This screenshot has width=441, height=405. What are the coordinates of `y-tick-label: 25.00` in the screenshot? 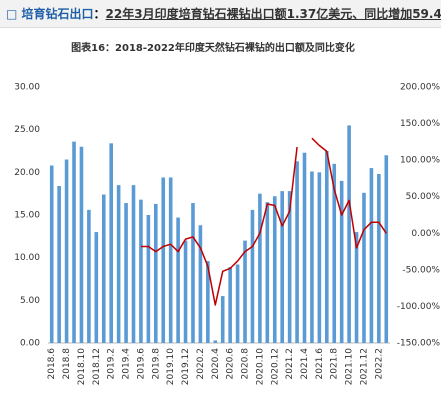 It's located at (27, 130).